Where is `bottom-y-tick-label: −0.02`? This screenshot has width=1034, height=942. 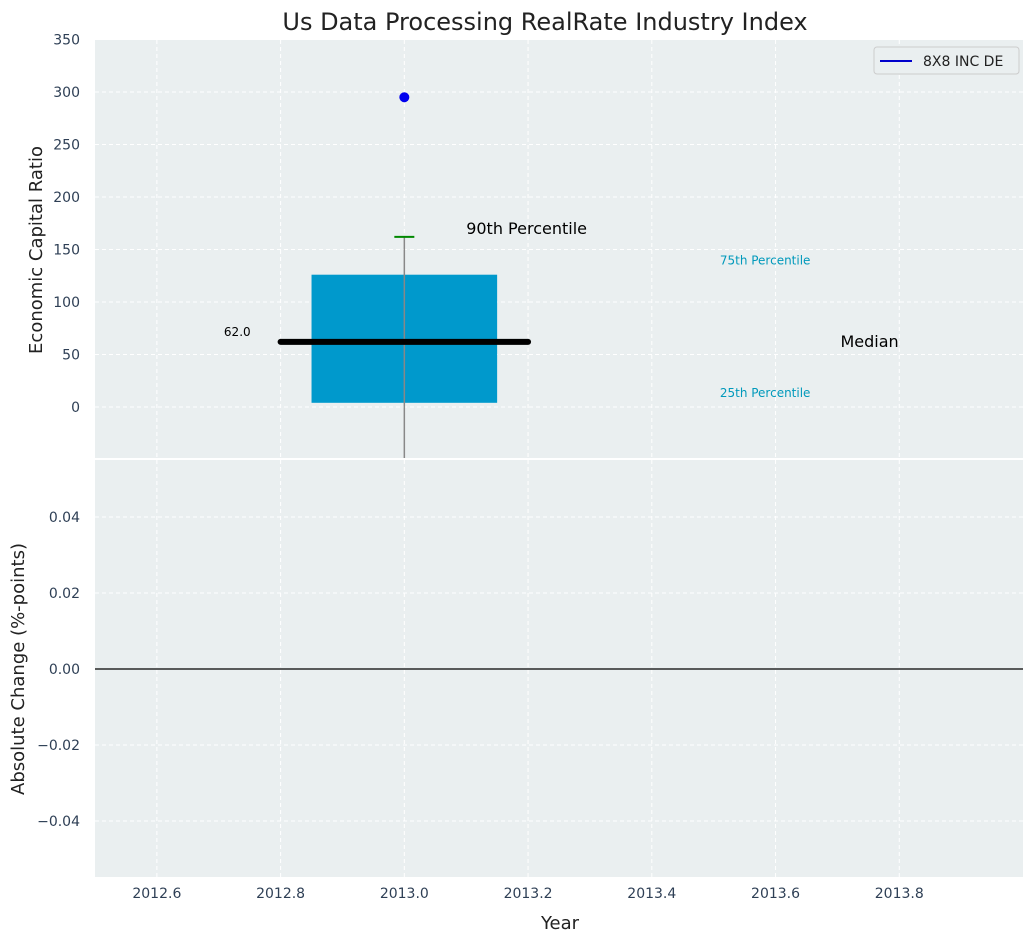 bottom-y-tick-label: −0.02 is located at coordinates (58, 746).